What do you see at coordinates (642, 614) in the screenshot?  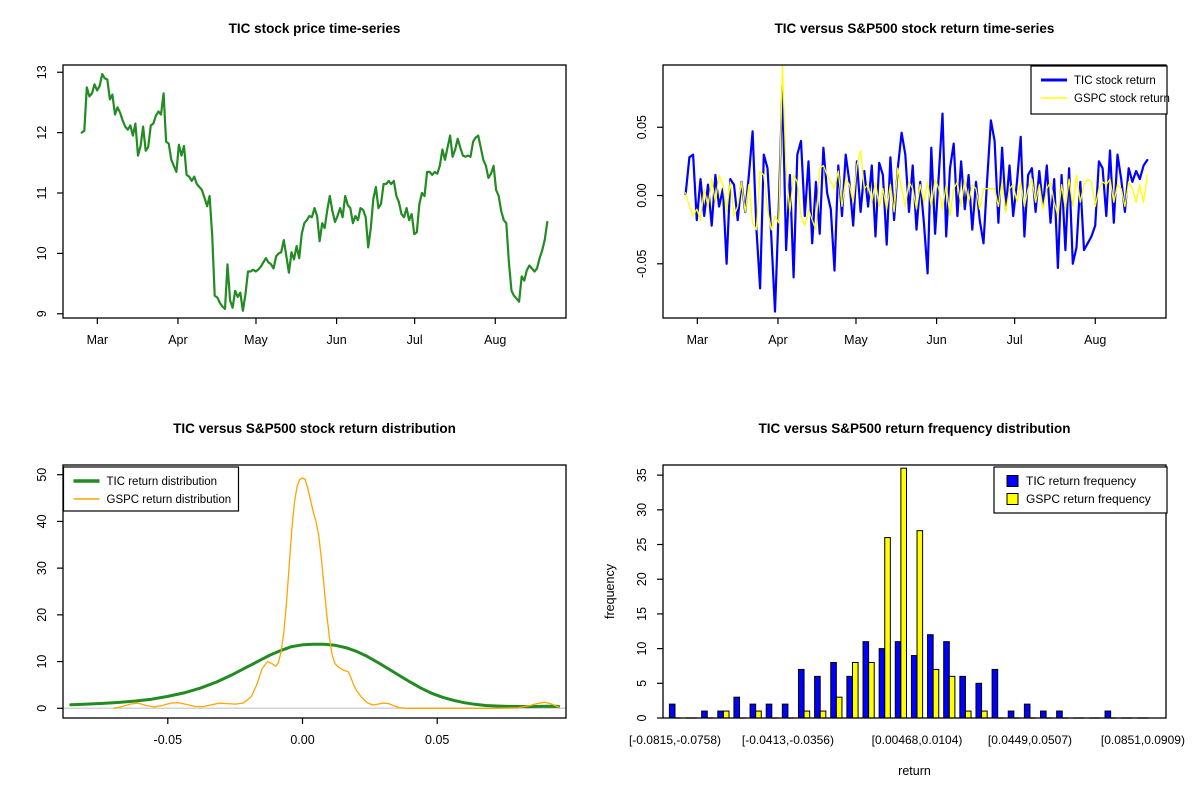 I see `y-tick-label: 15` at bounding box center [642, 614].